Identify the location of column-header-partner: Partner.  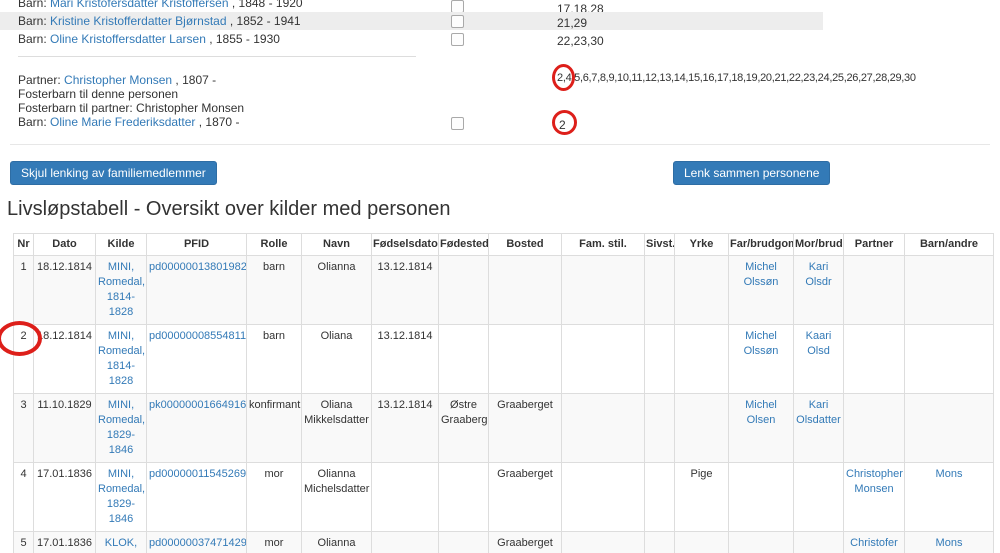
(874, 244).